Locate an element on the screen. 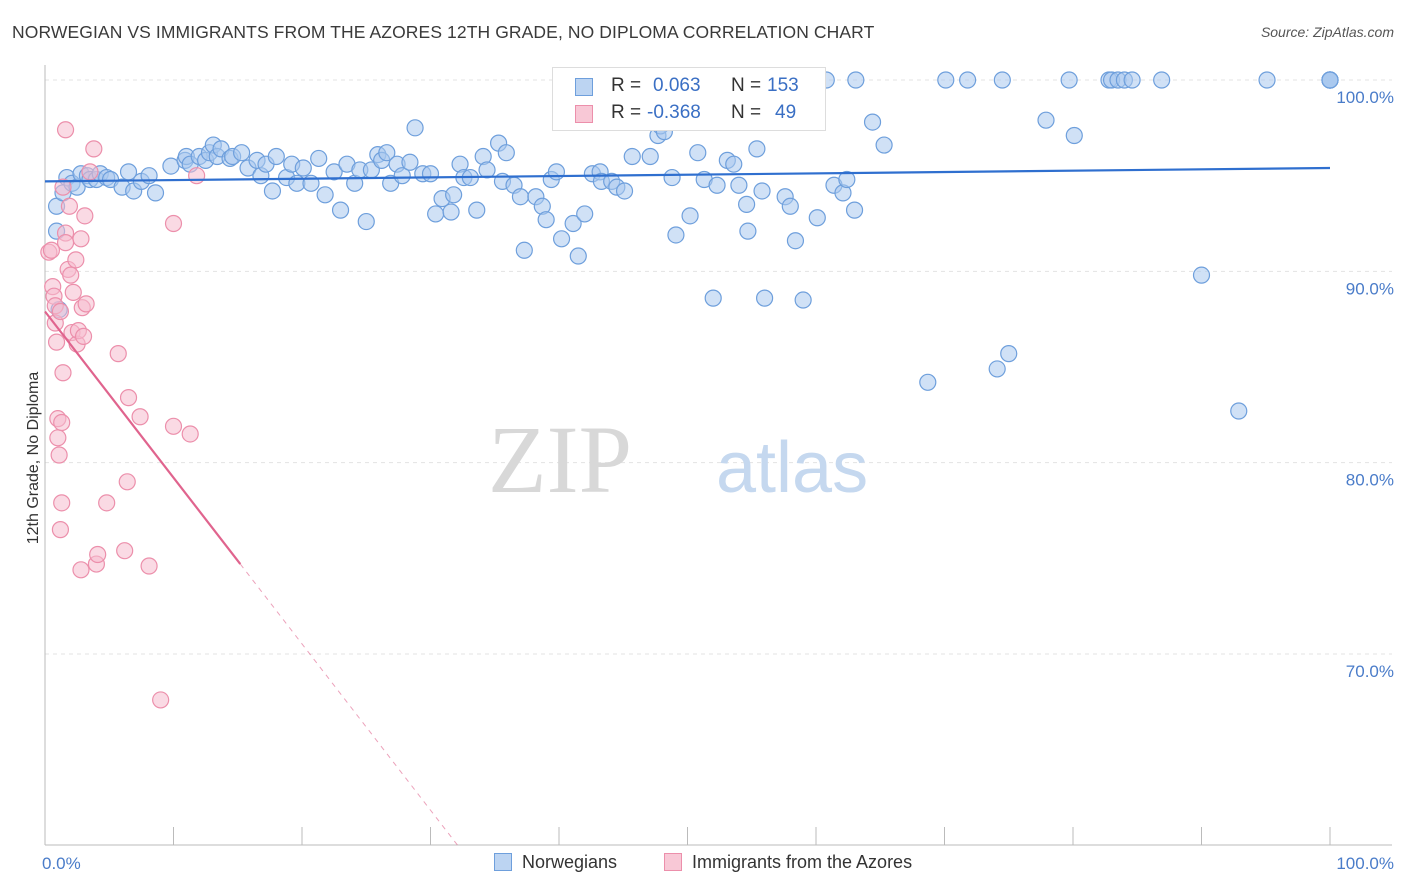 The image size is (1406, 892). legend-r-value: 0.063 is located at coordinates (677, 85).